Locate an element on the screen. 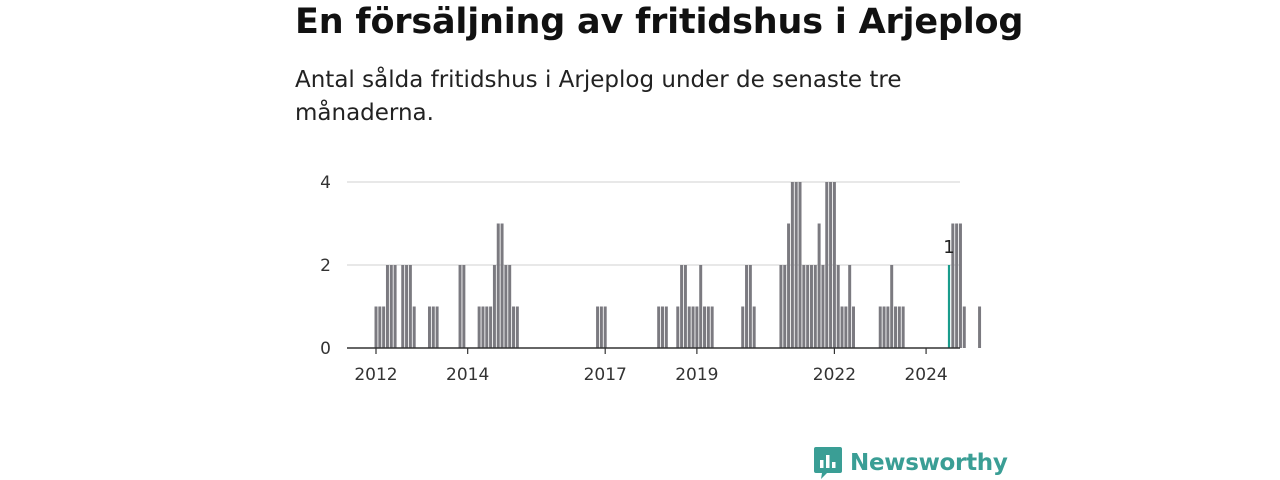  newsworthy-logo: Newsworthy is located at coordinates (910, 463).